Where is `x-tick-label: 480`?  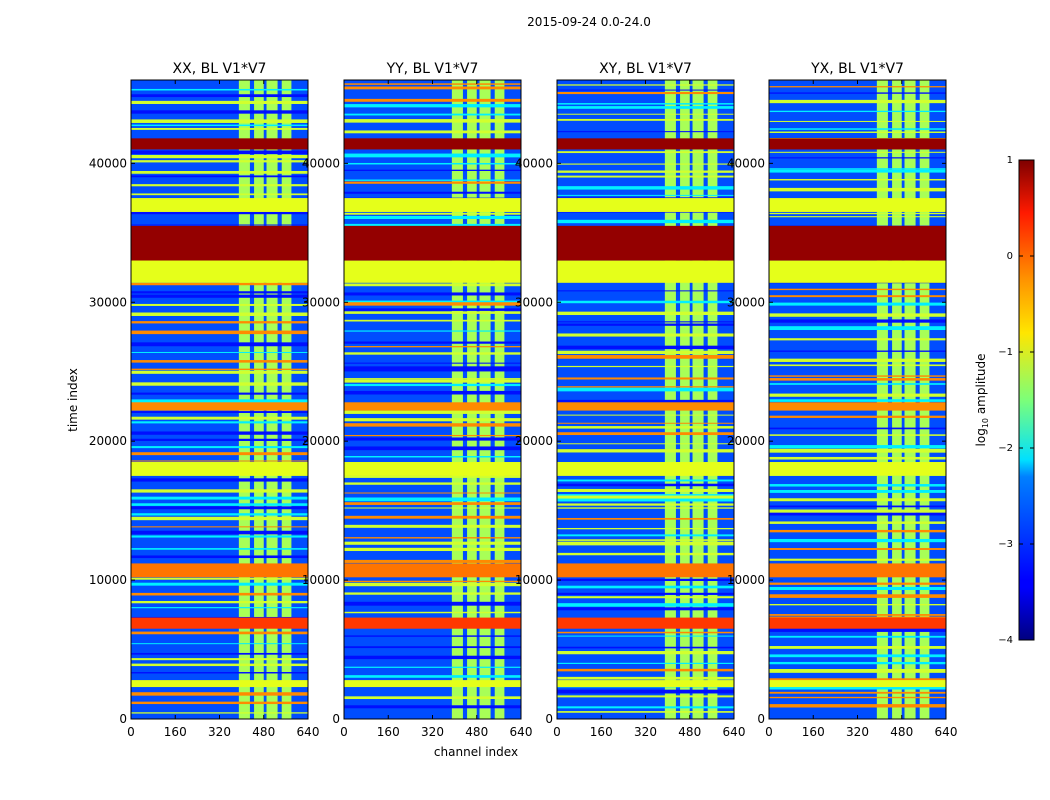 x-tick-label: 480 is located at coordinates (901, 732).